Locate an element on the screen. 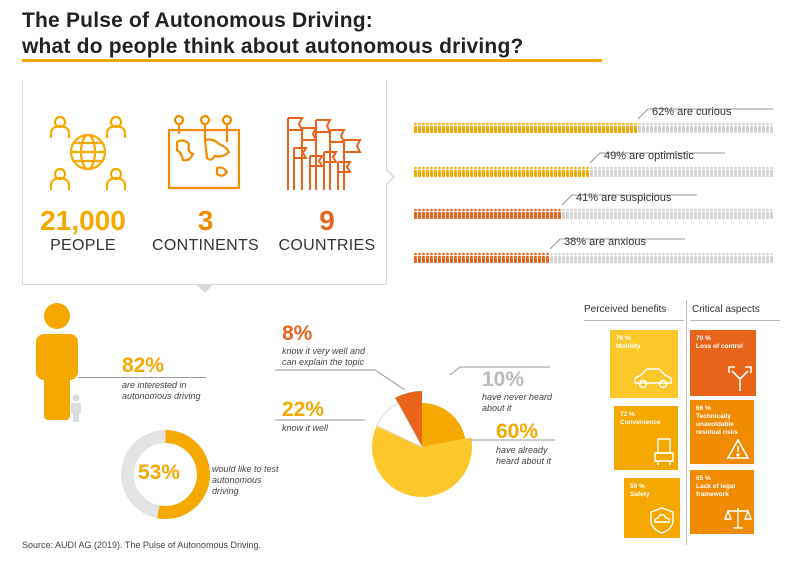 Image resolution: width=800 pixels, height=566 pixels. shield-car-icon is located at coordinates (662, 520).